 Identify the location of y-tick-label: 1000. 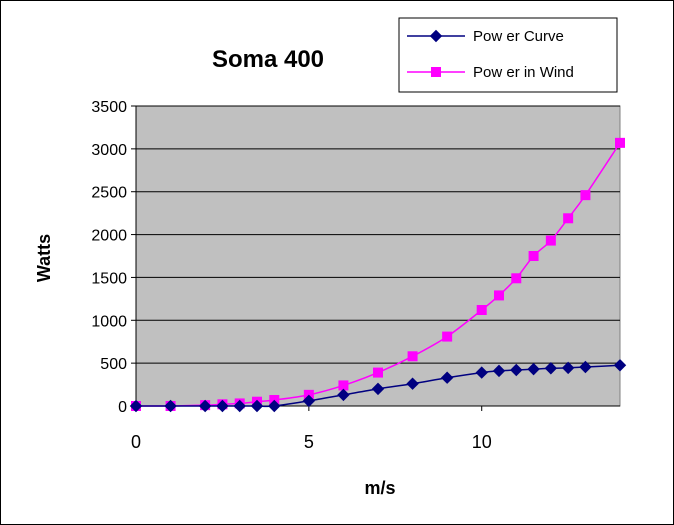
(109, 321).